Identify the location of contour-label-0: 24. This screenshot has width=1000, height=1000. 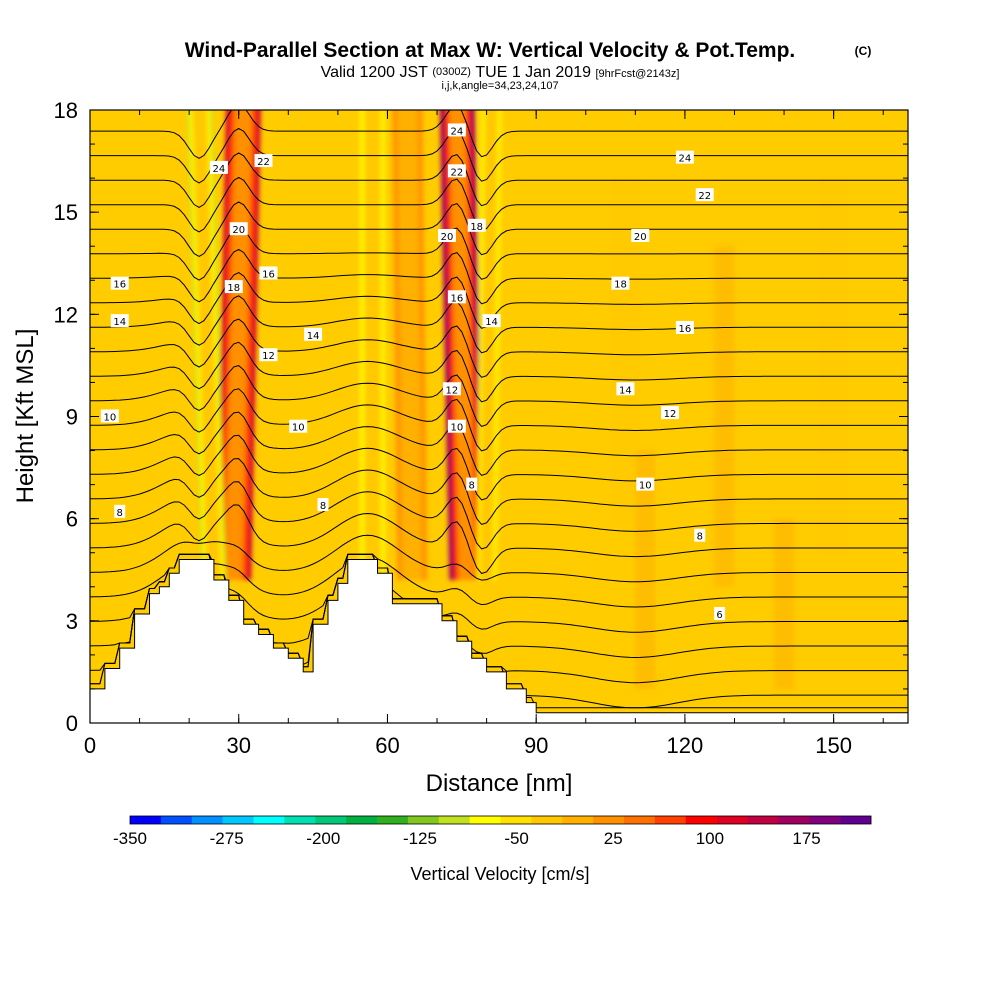
(218, 167).